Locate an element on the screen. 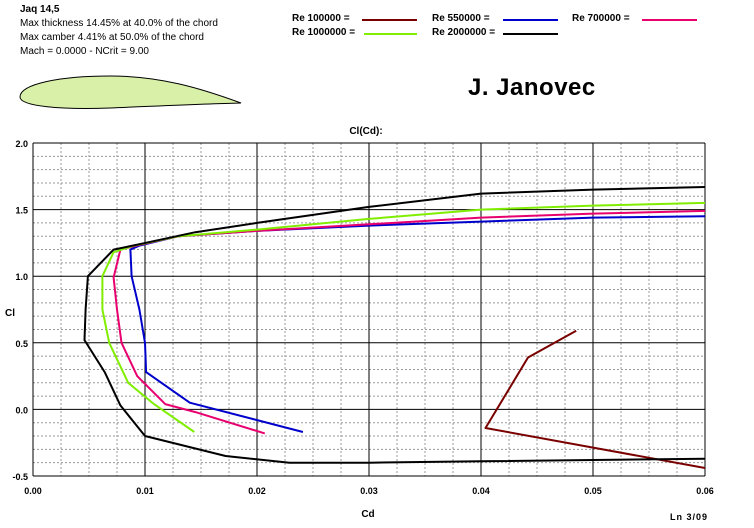  y-tick-label: -0.5 is located at coordinates (20, 477).